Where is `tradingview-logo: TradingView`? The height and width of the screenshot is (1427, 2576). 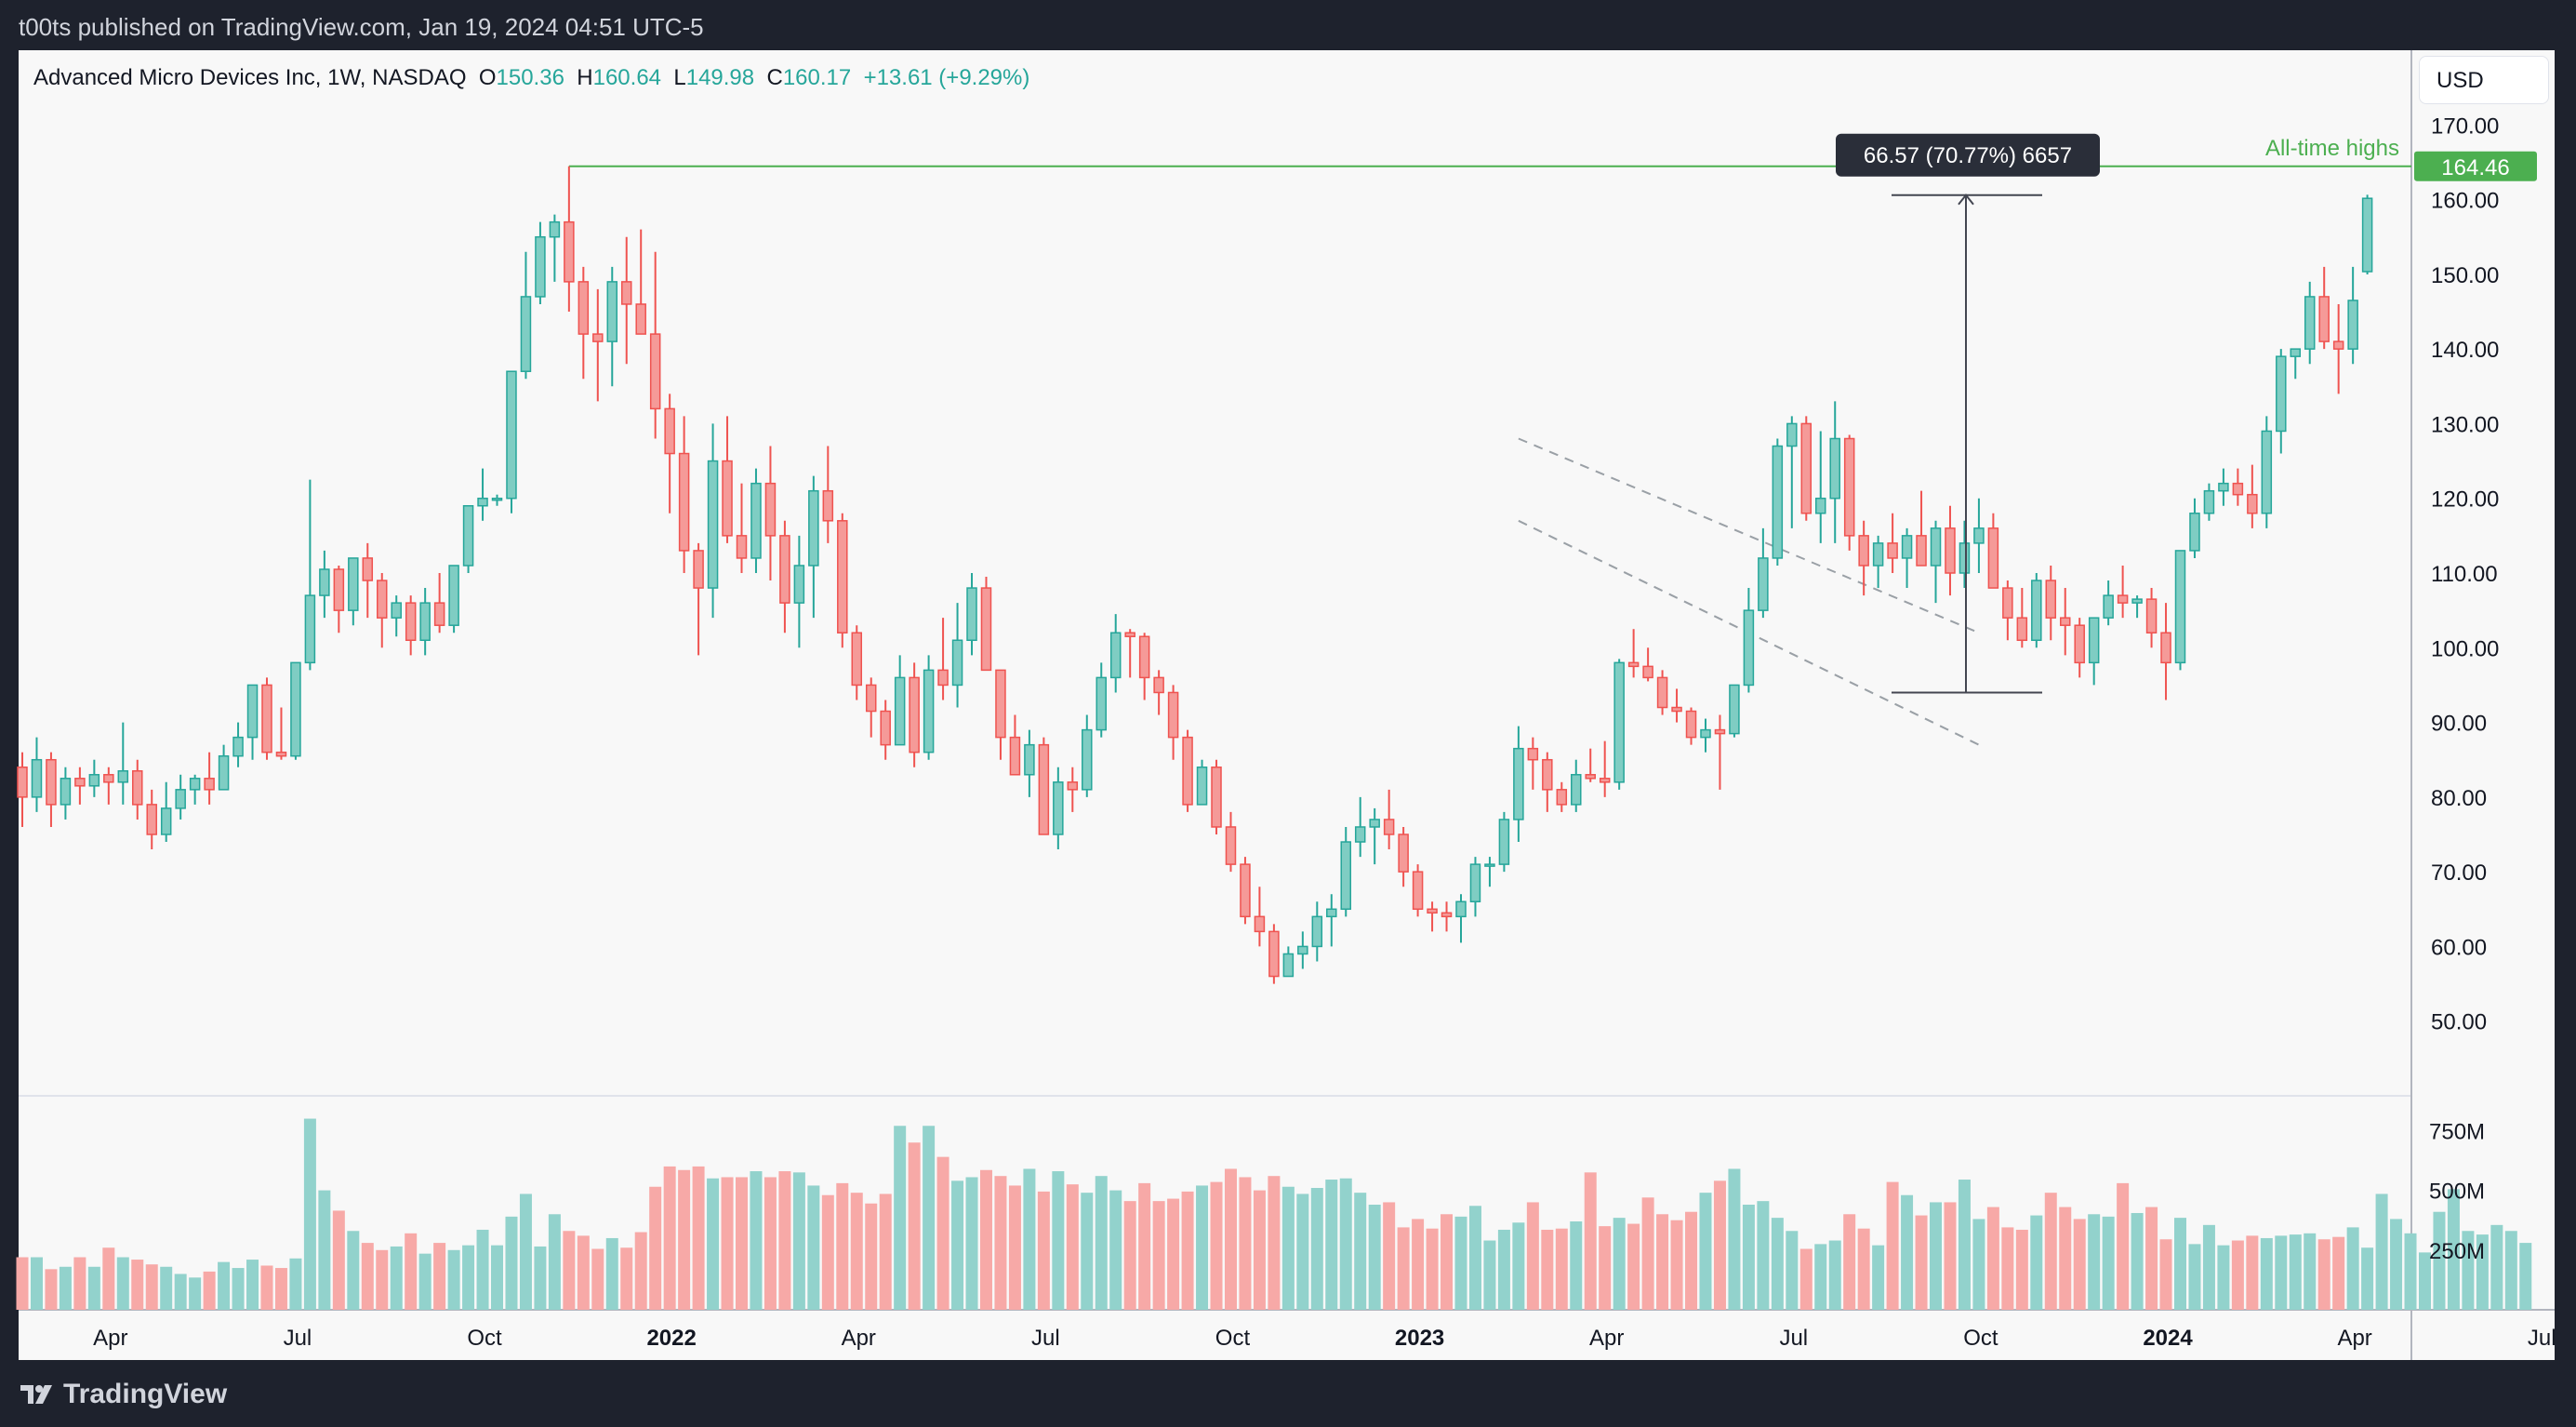
tradingview-logo: TradingView is located at coordinates (123, 1395).